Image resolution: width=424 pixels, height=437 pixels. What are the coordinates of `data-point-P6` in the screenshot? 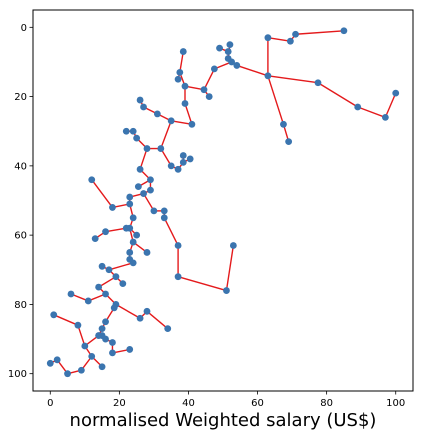 It's located at (358, 107).